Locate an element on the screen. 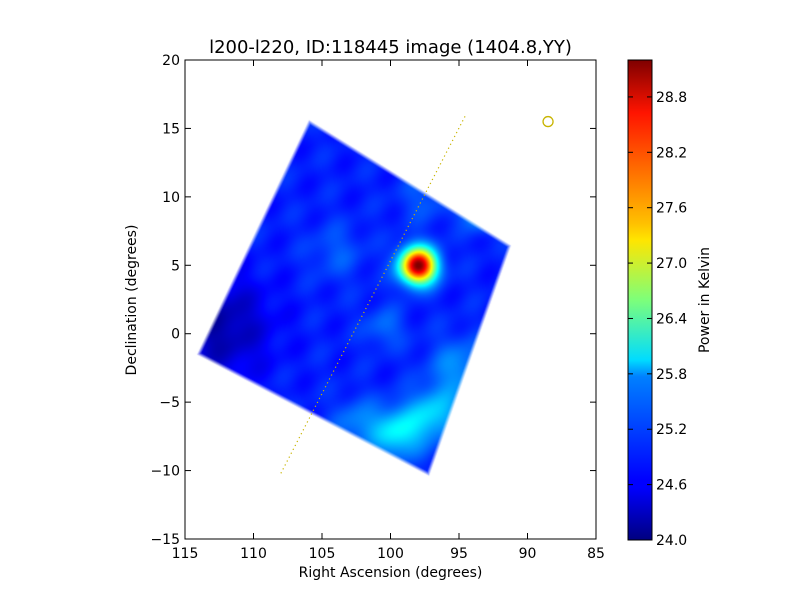 This screenshot has width=800, height=600. x-tick-label: 90 is located at coordinates (528, 554).